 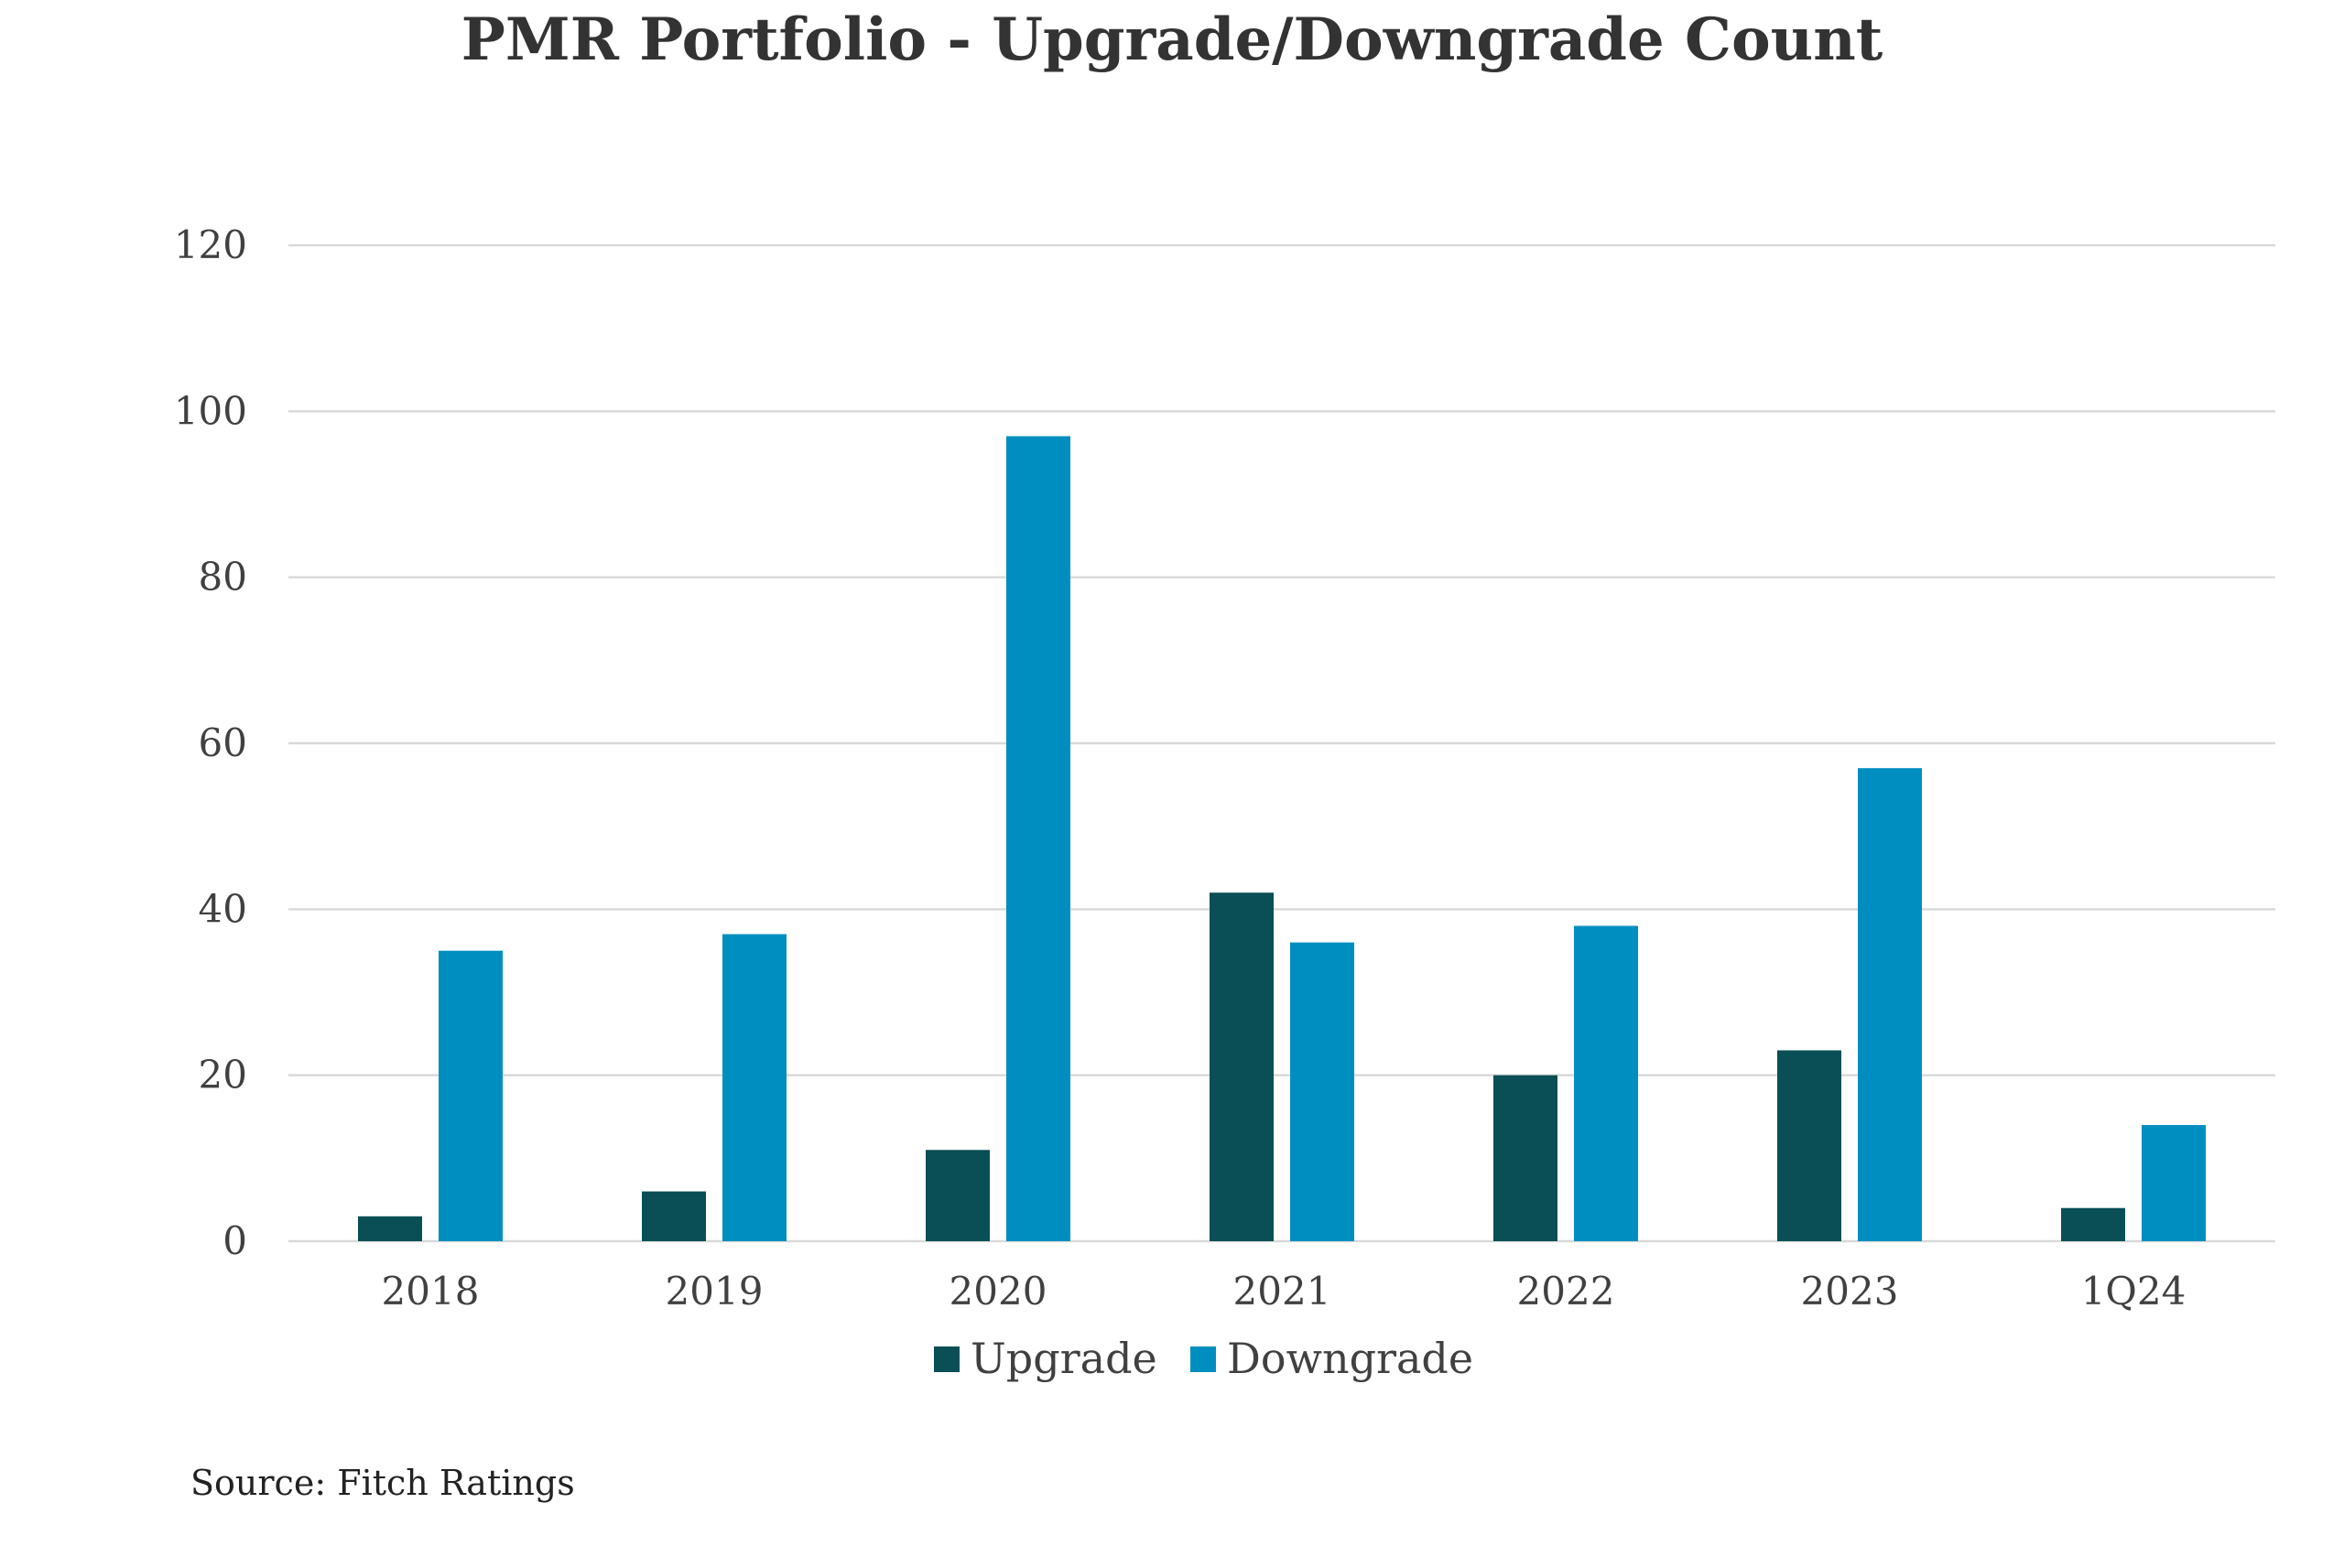 I want to click on bar-upgrade-2018, so click(x=390, y=1228).